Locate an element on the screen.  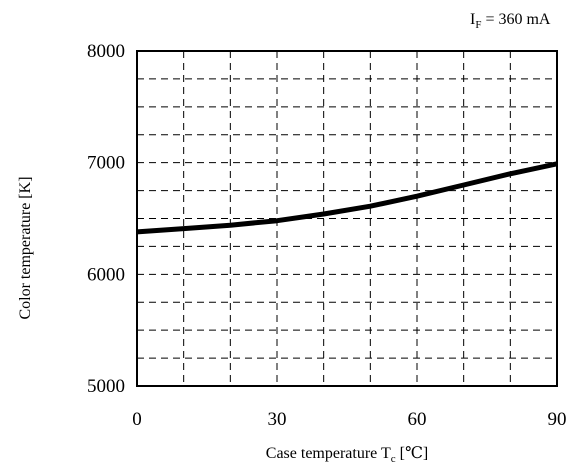
y-tick-labels: 5000 6000 7000 8000 is located at coordinates (106, 219).